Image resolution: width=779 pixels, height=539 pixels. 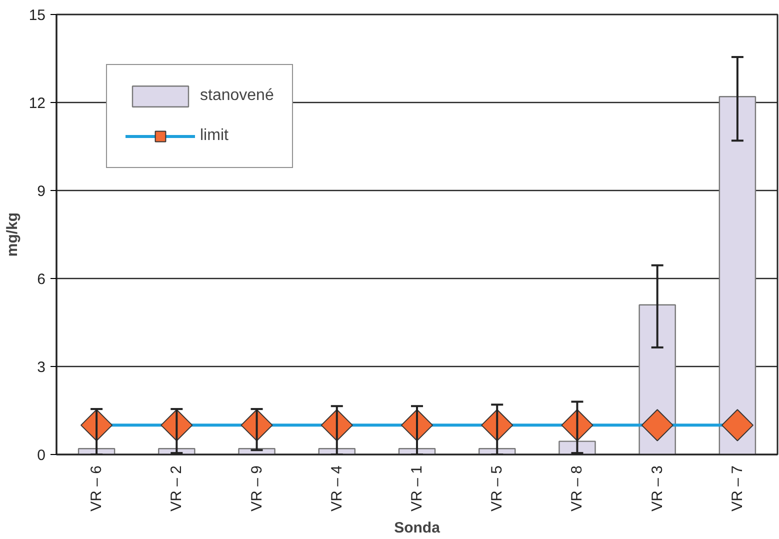 What do you see at coordinates (177, 489) in the screenshot?
I see `x-tick-label: VR – 2` at bounding box center [177, 489].